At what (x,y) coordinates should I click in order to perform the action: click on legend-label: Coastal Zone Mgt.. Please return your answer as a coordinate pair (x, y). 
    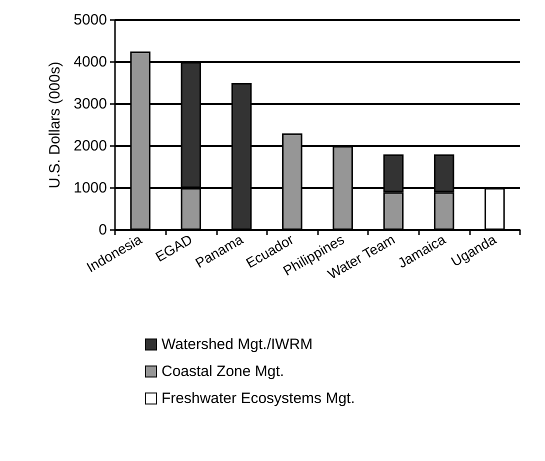
    Looking at the image, I should click on (223, 371).